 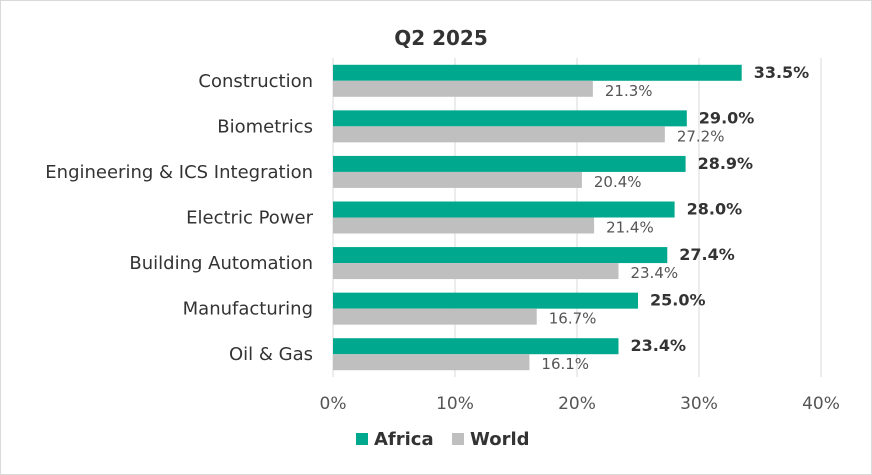 I want to click on category-label: Manufacturing, so click(x=248, y=309).